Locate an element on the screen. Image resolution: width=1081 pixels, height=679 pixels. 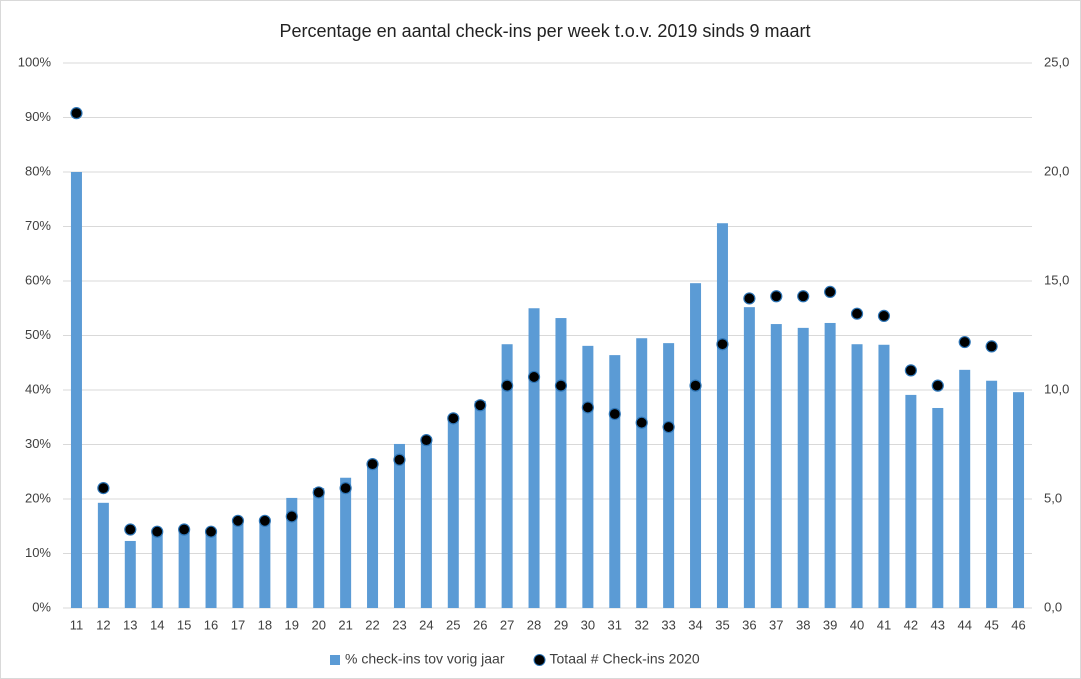
x-tick-label: 26 is located at coordinates (480, 624).